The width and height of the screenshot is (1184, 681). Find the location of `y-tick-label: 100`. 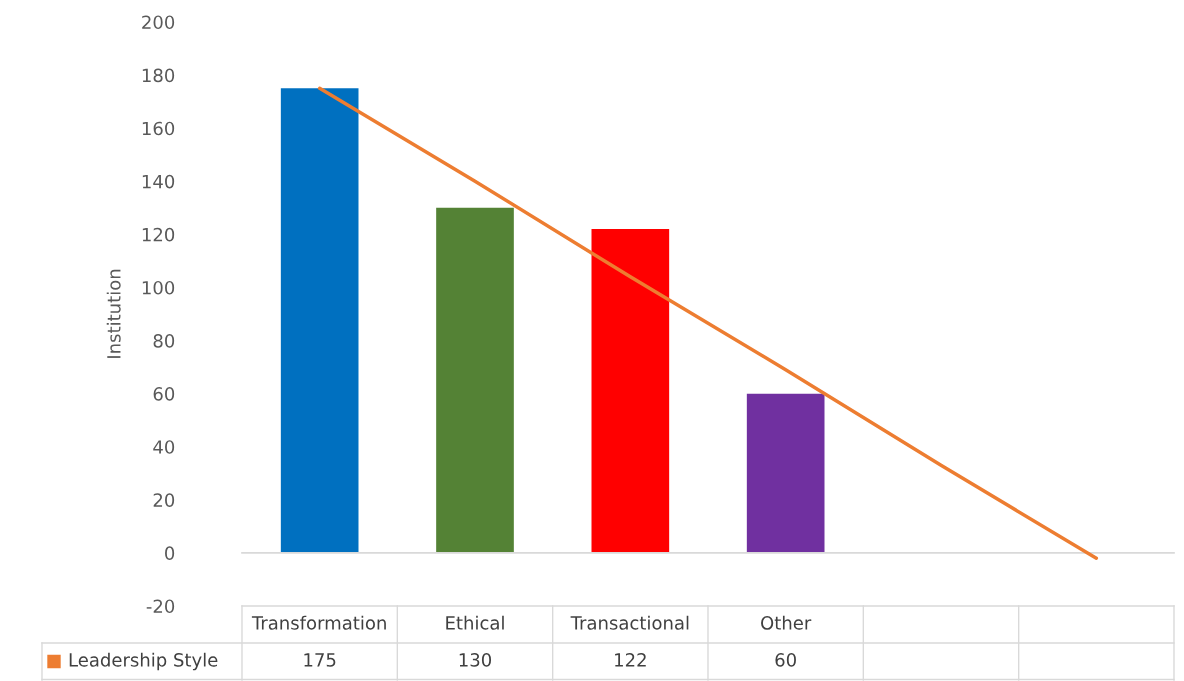

y-tick-label: 100 is located at coordinates (158, 287).